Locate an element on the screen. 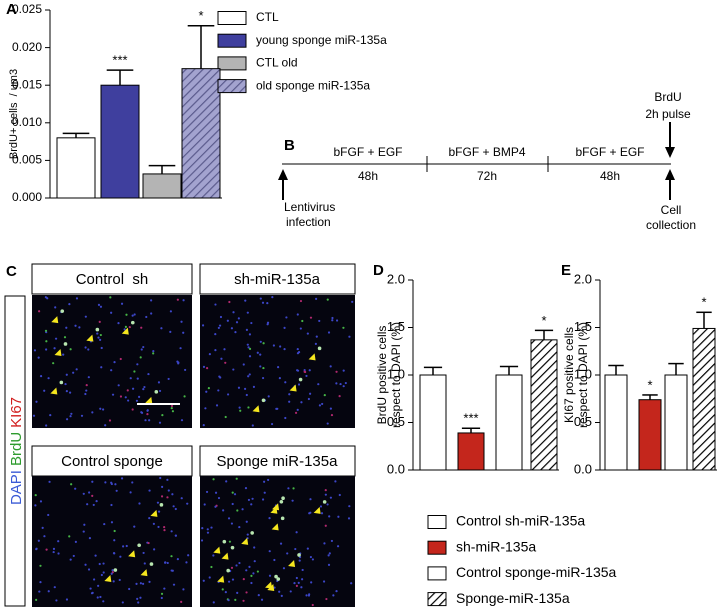 The image size is (718, 609). stage-duration: 48h is located at coordinates (610, 176).